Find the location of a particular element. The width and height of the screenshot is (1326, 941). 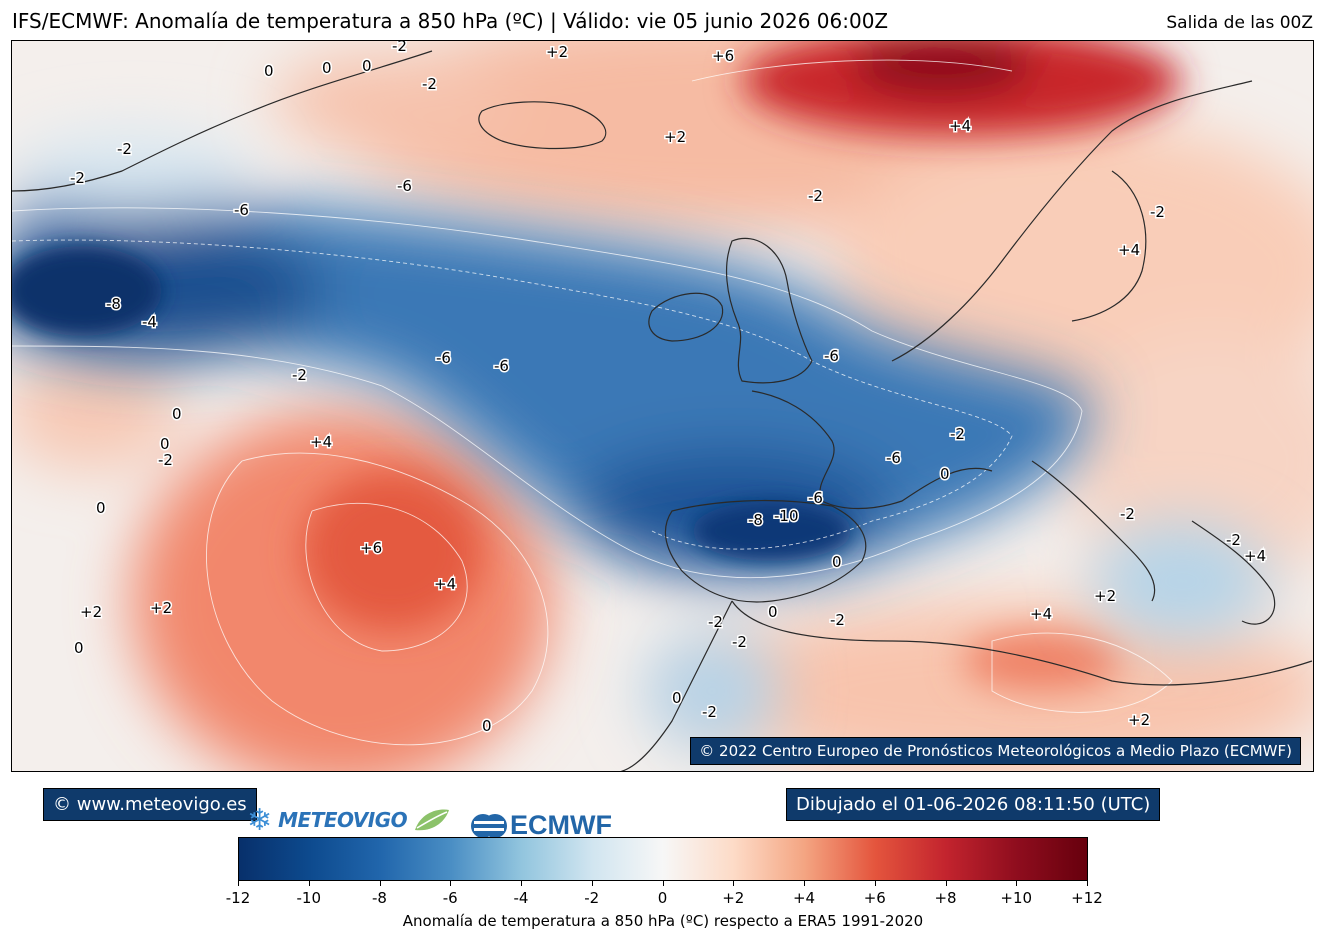

colorbar-tick-label: -6 is located at coordinates (450, 898).